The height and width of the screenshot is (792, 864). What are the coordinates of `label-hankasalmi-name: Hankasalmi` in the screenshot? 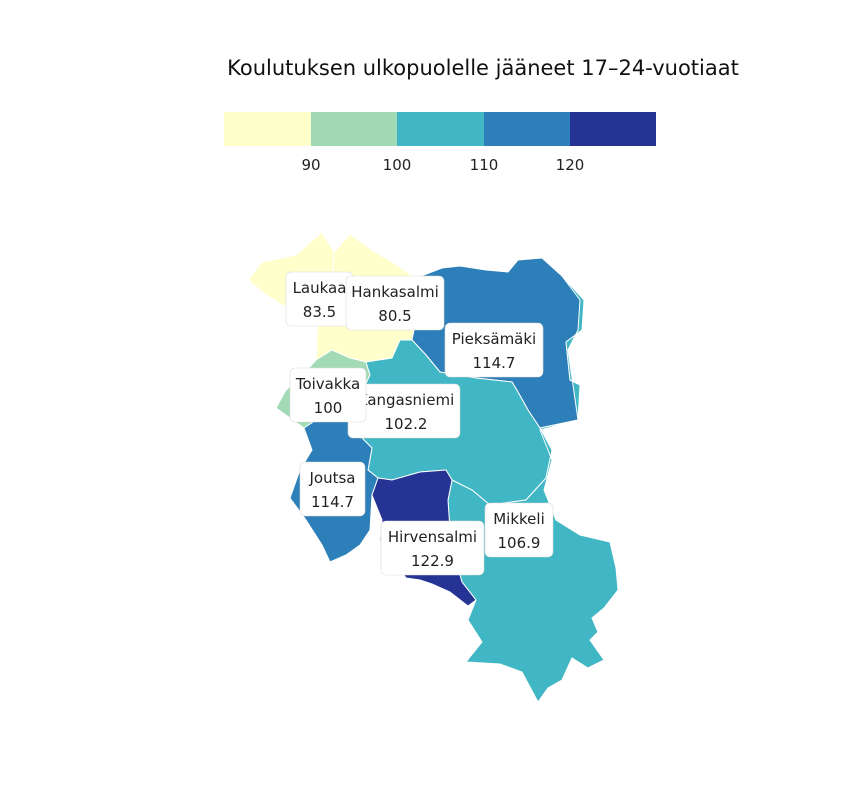 It's located at (395, 292).